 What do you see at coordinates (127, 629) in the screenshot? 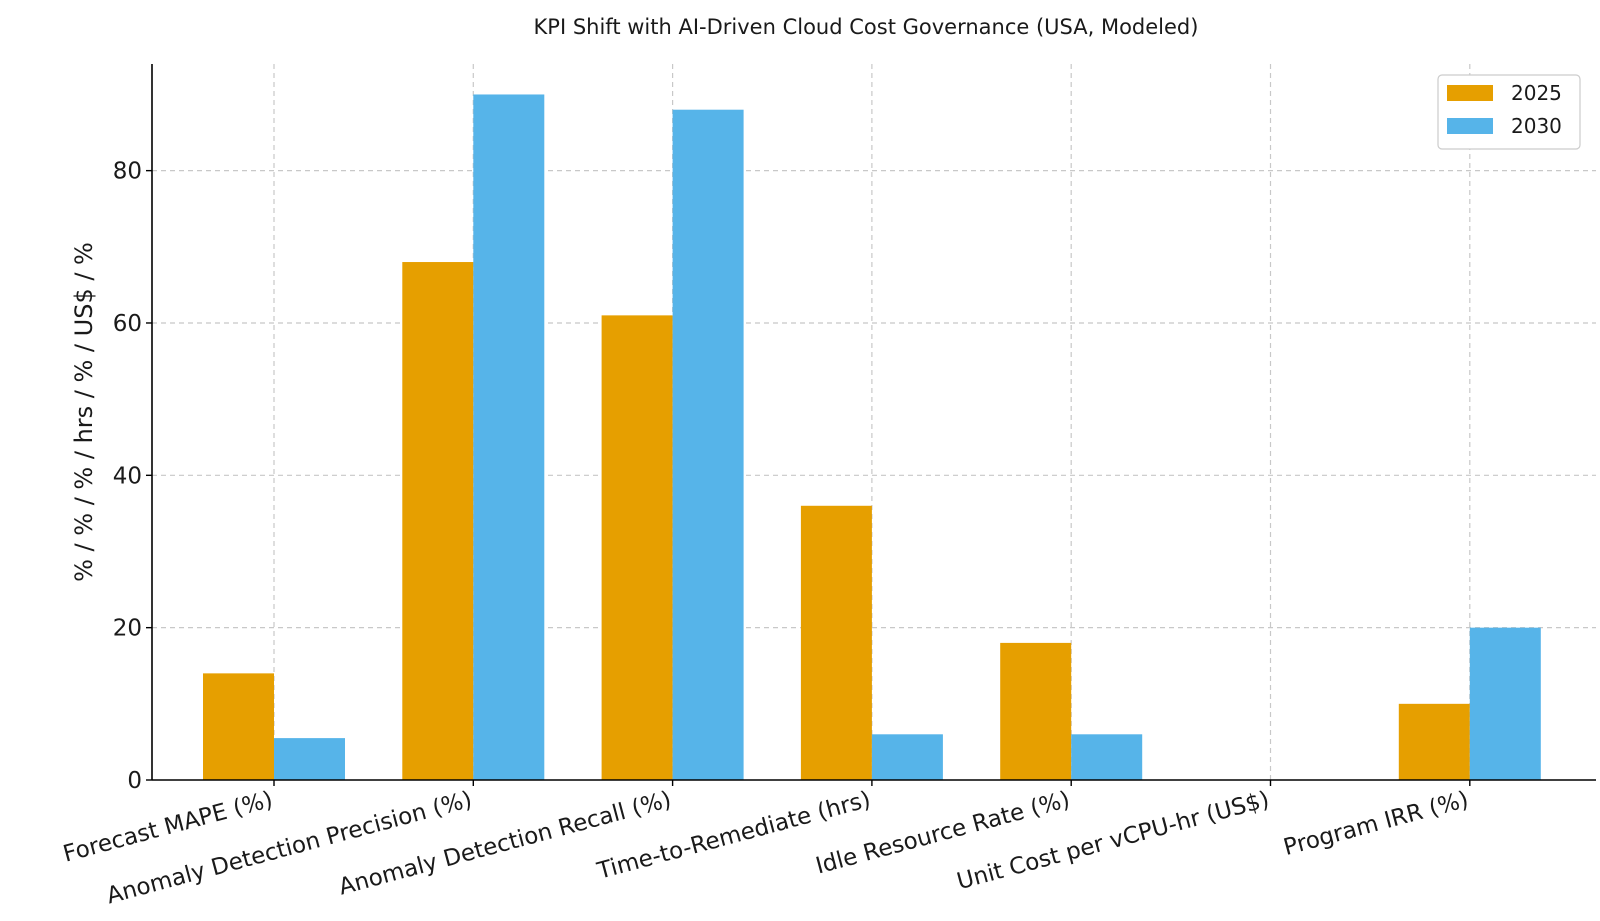
I see `y-tick-label: 20` at bounding box center [127, 629].